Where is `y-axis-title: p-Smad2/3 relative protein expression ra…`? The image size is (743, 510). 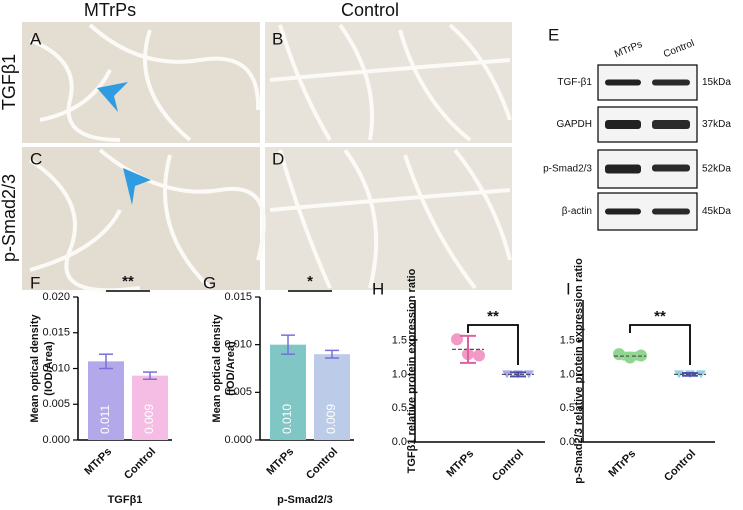 y-axis-title: p-Smad2/3 relative protein expression ra… is located at coordinates (579, 371).